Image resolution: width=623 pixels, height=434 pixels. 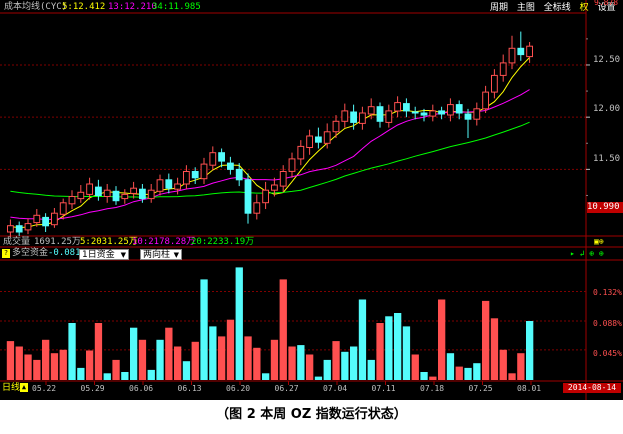 What do you see at coordinates (223, 242) in the screenshot?
I see `volume-ma20: 20:2233.19万` at bounding box center [223, 242].